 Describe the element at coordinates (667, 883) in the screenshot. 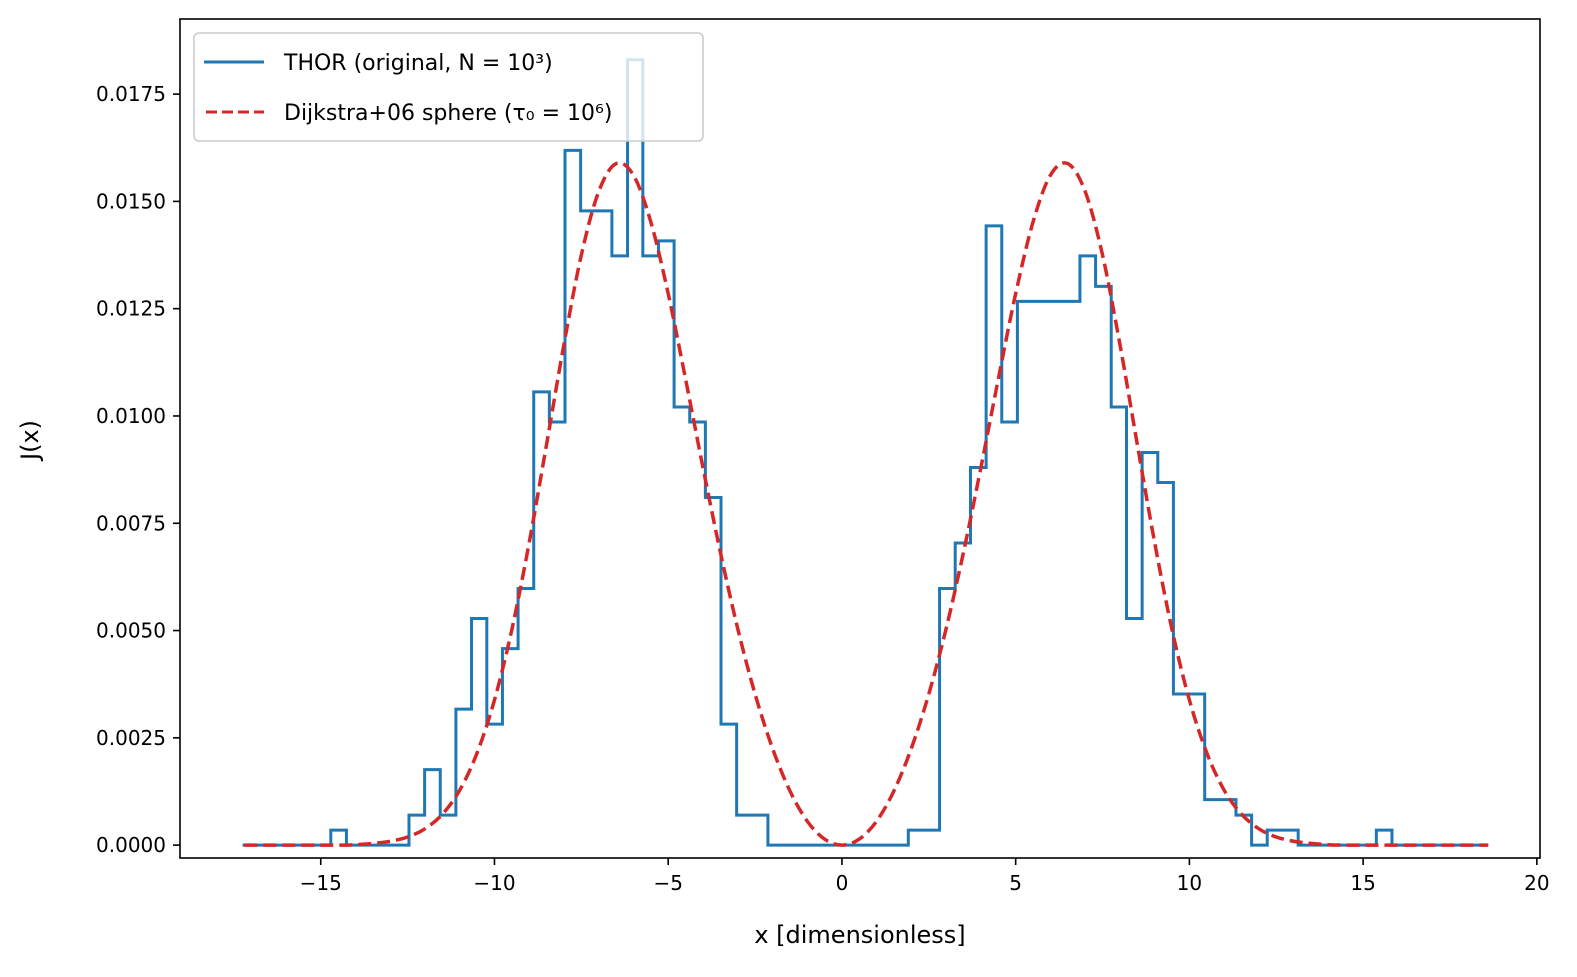

I see `x-tick-label: −5` at that location.